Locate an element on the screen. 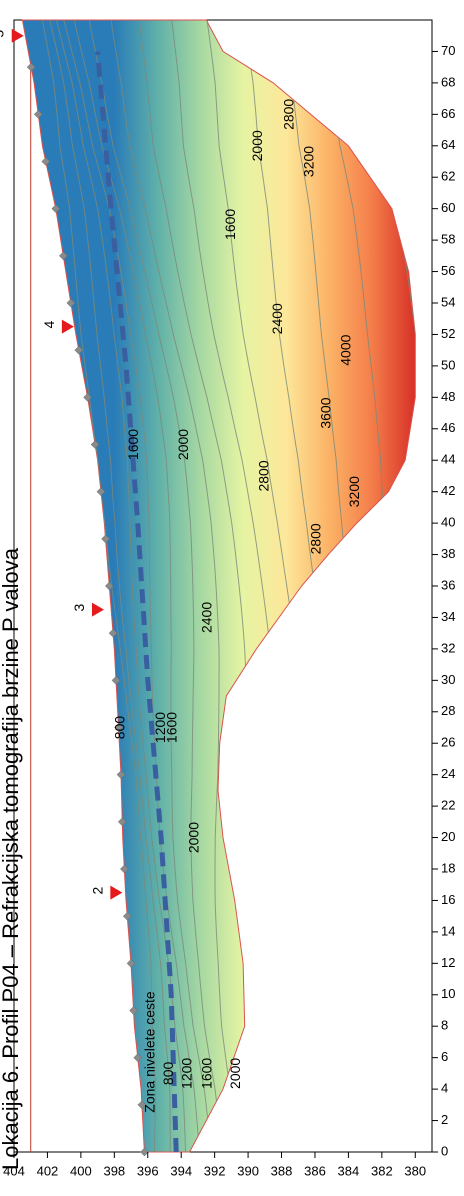 The width and height of the screenshot is (464, 1196). y-tick-label: 404 is located at coordinates (14, 1170).